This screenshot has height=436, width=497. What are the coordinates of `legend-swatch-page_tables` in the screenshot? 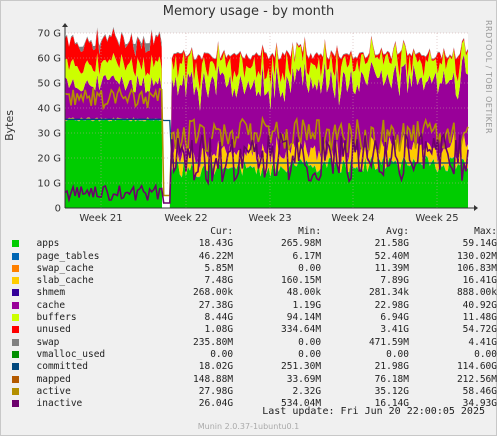 It's located at (15, 256).